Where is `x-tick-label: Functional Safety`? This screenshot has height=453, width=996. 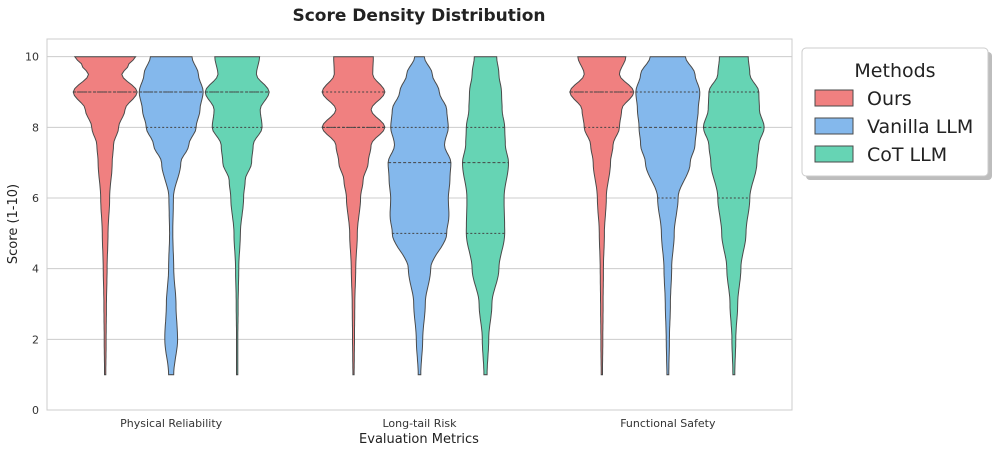 x-tick-label: Functional Safety is located at coordinates (668, 423).